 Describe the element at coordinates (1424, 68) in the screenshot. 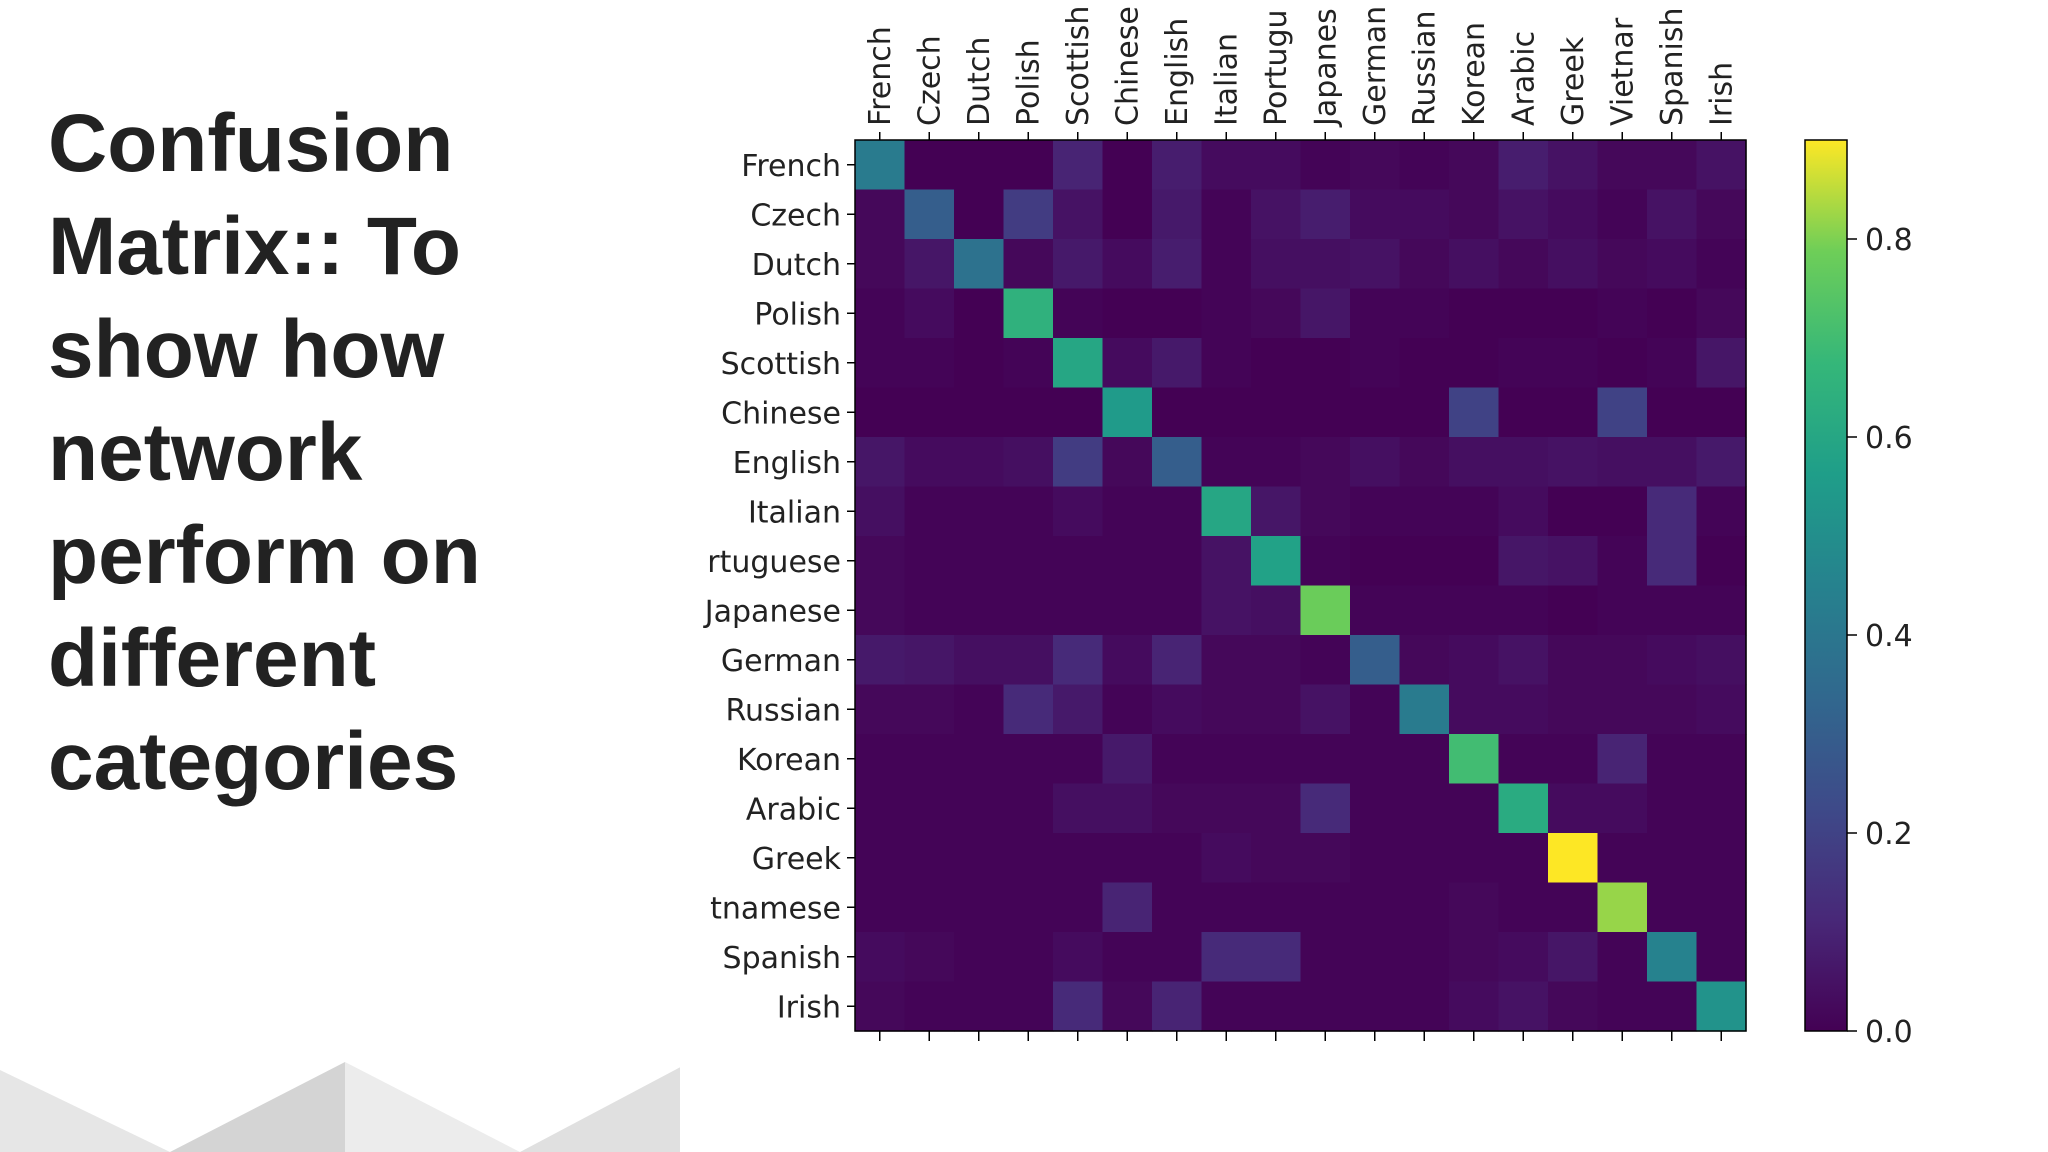

I see `col-label: Russian` at that location.